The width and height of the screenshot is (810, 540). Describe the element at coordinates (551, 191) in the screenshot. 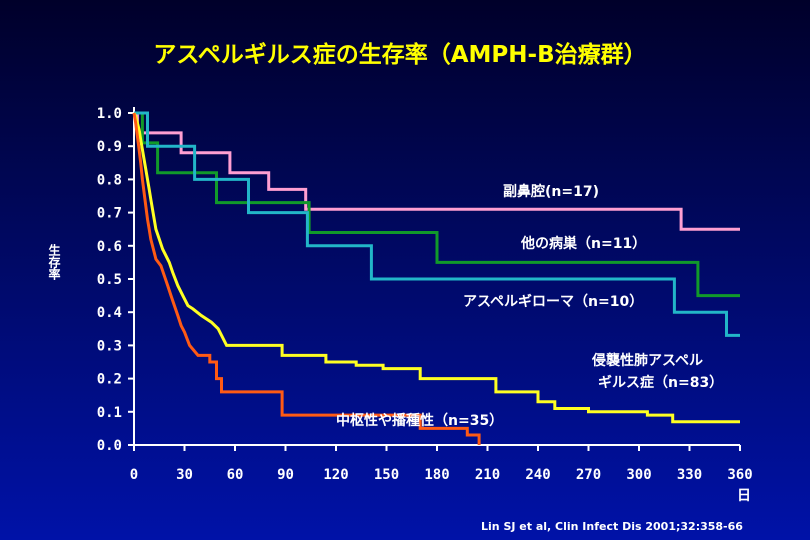

I see `annotation-sinus: 副鼻腔(n=17)` at that location.